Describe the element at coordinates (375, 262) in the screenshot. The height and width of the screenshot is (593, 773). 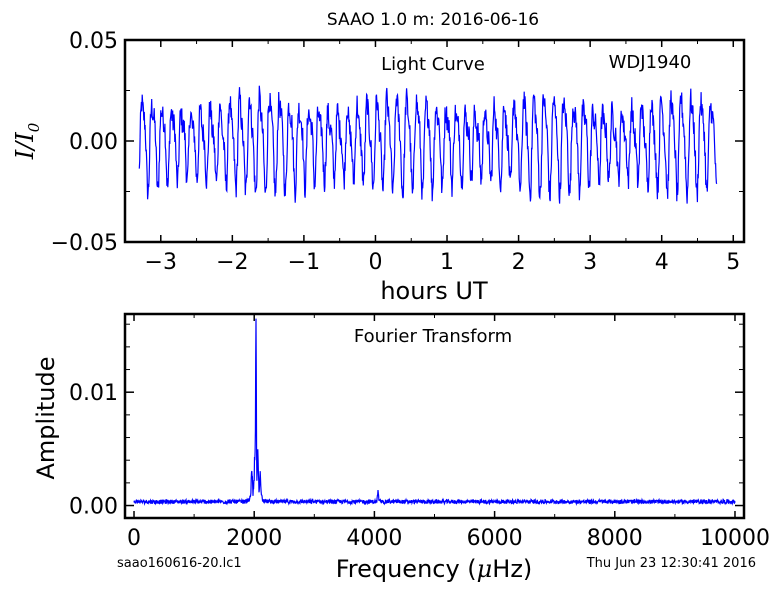
I see `light-curve-xtick-label: 0` at that location.